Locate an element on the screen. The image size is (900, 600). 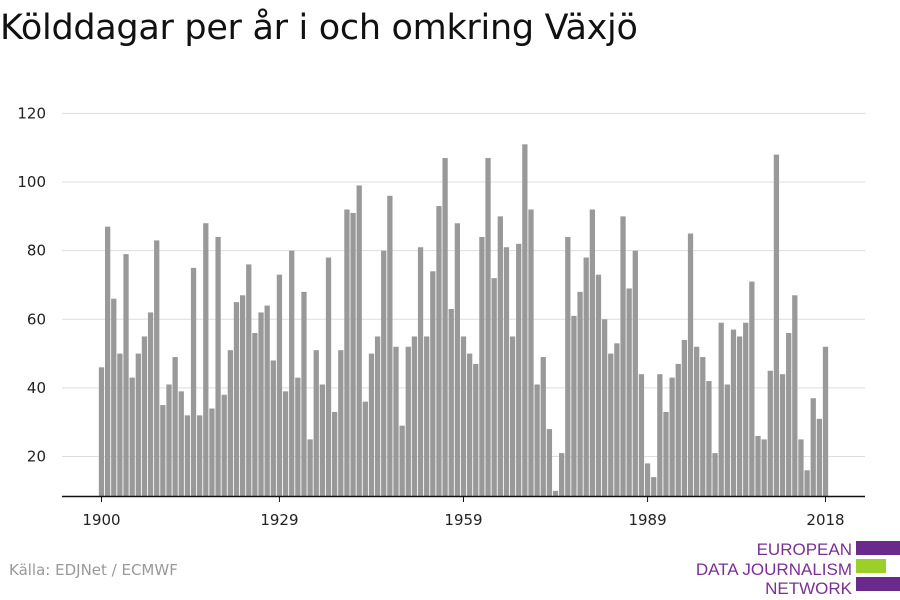
source-note: Källa: EDJNet / ECMWF is located at coordinates (93, 570).